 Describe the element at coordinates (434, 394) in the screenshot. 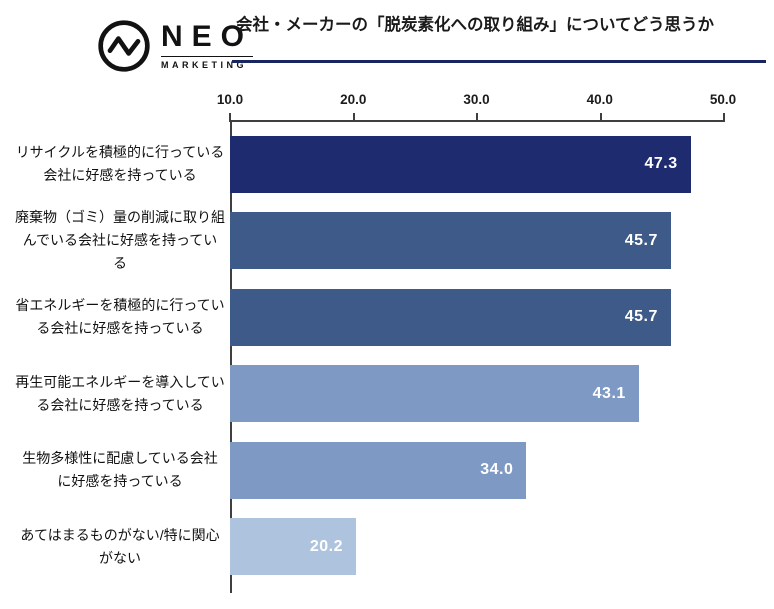

I see `bar: 43.1` at that location.